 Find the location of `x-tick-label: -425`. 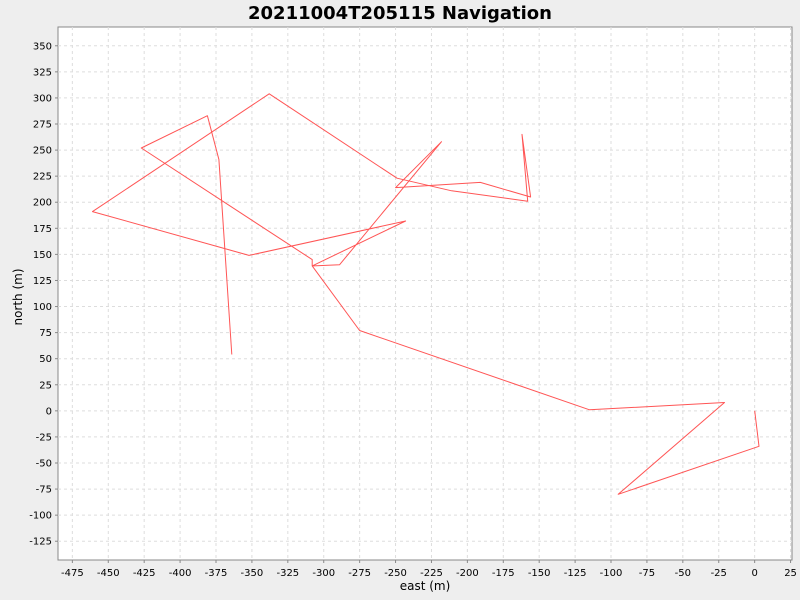

x-tick-label: -425 is located at coordinates (144, 573).